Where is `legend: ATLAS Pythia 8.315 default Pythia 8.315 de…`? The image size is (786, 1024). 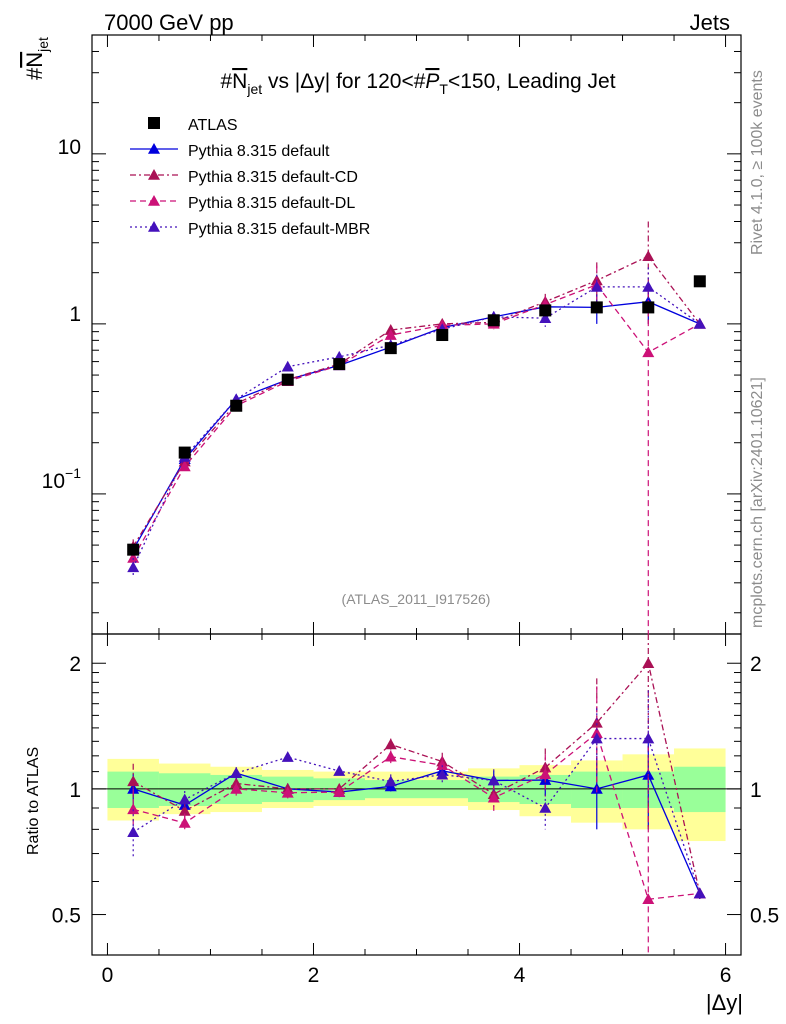
legend: ATLAS Pythia 8.315 default Pythia 8.315 de… is located at coordinates (250, 177).